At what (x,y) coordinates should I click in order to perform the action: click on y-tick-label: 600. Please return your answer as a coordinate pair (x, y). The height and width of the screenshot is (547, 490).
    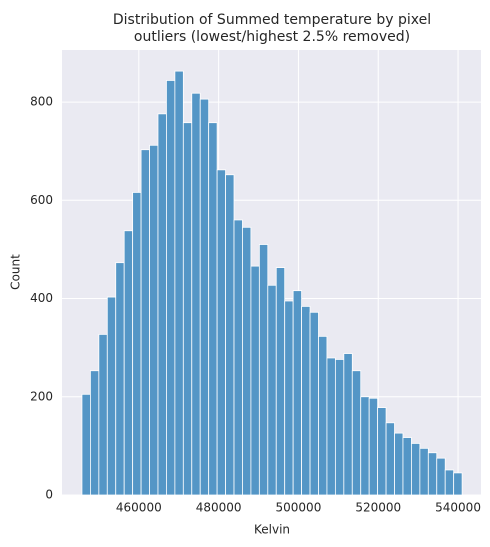
    Looking at the image, I should click on (41, 200).